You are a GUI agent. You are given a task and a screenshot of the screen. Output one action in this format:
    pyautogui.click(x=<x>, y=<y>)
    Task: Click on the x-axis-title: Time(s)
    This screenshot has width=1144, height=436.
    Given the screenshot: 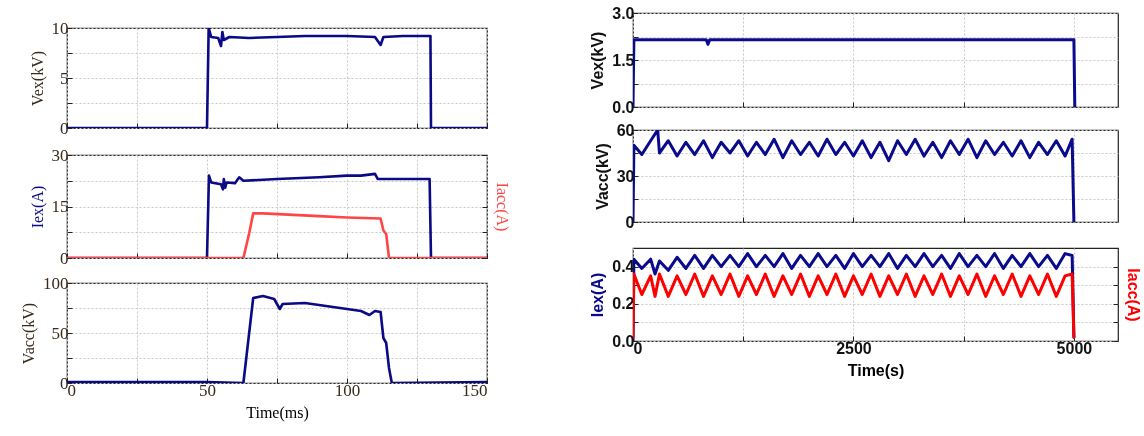 What is the action you would take?
    pyautogui.click(x=876, y=370)
    